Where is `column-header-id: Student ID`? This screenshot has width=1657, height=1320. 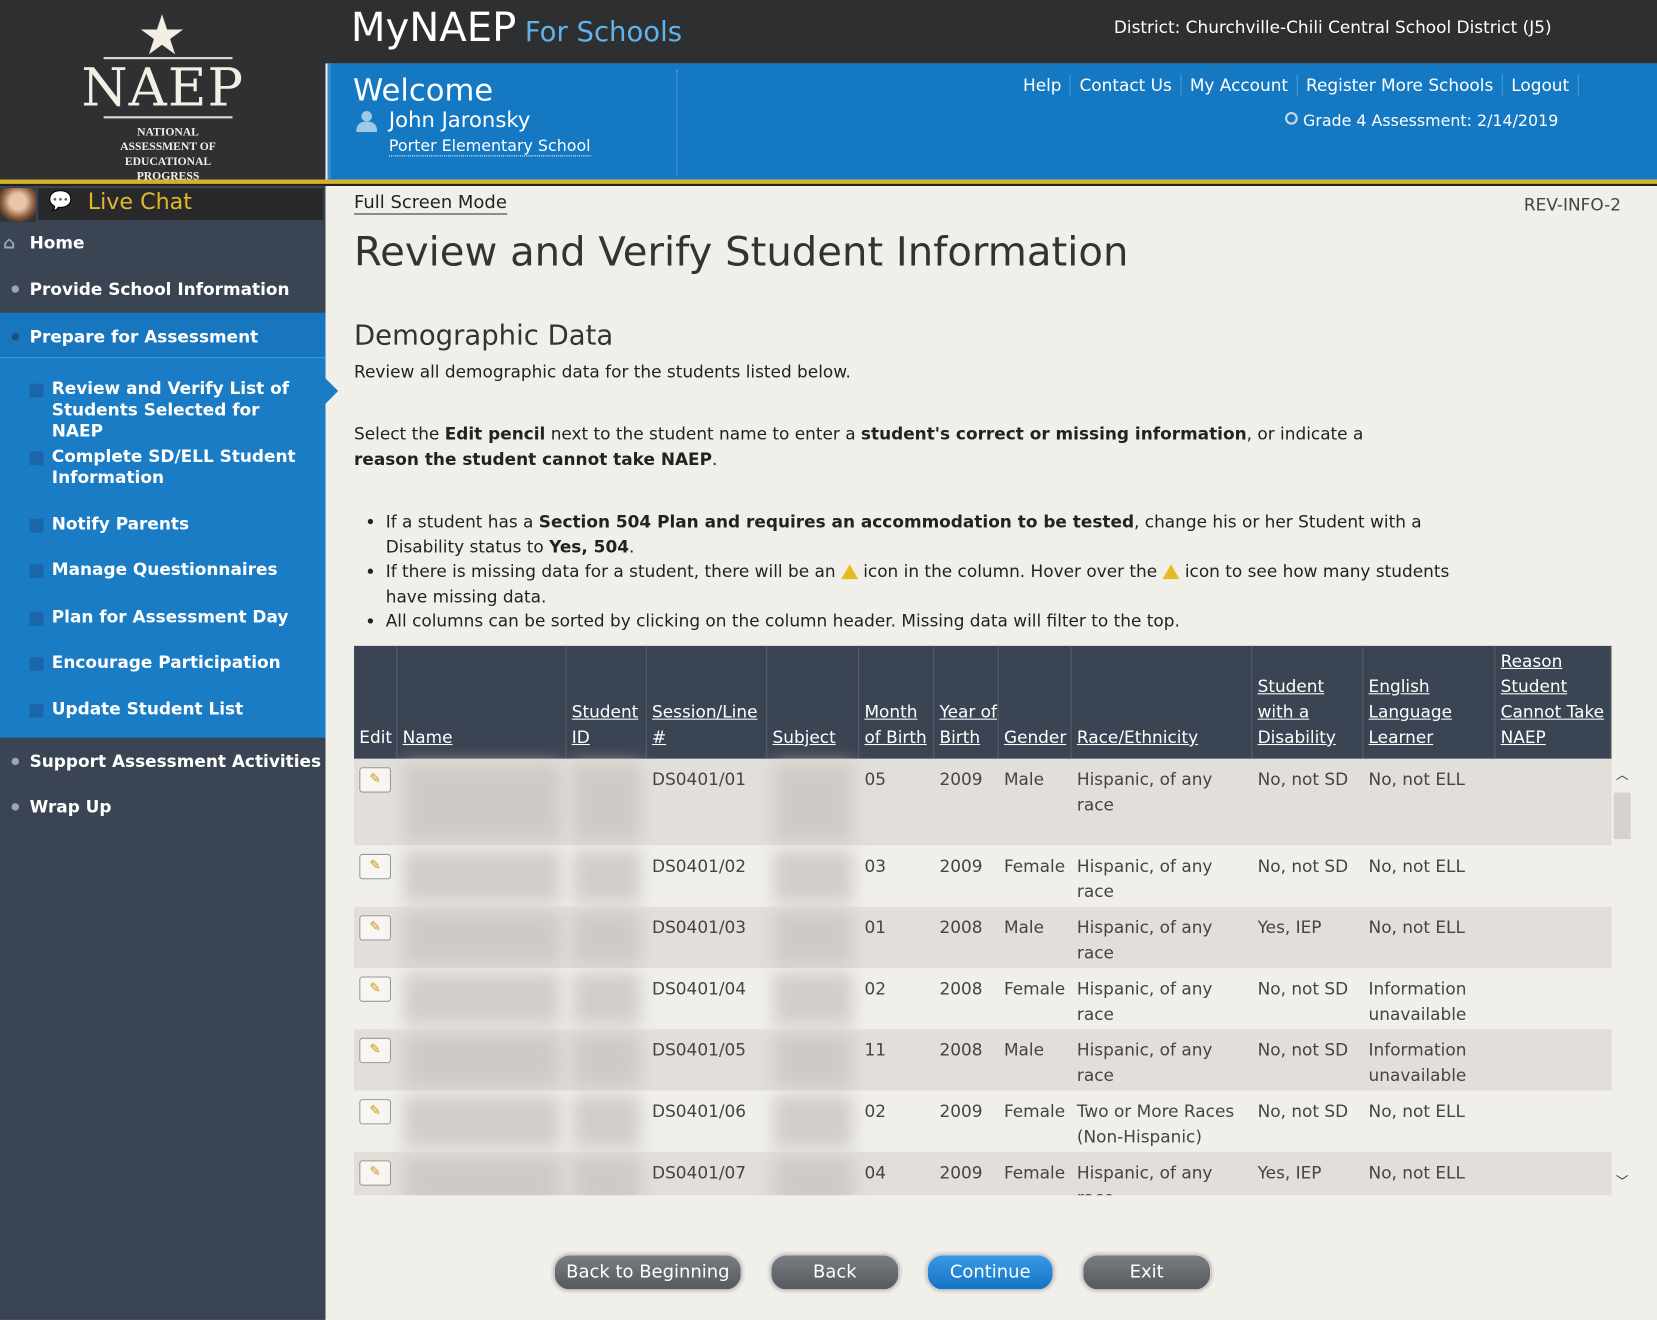
column-header-id: Student ID is located at coordinates (606, 702).